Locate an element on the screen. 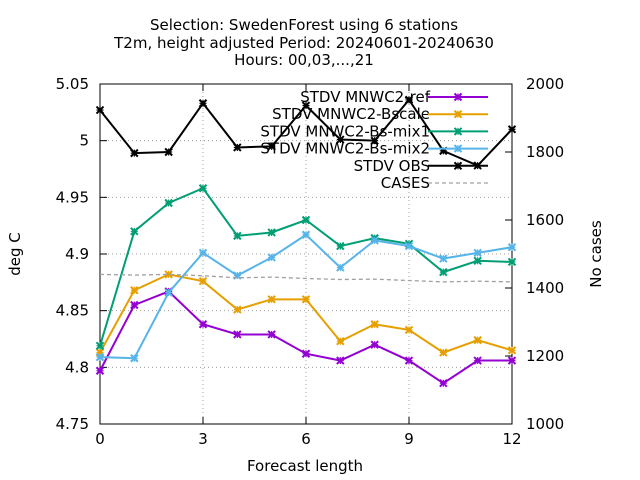 The height and width of the screenshot is (480, 640). y-tick-label: 5.05 is located at coordinates (72, 84).